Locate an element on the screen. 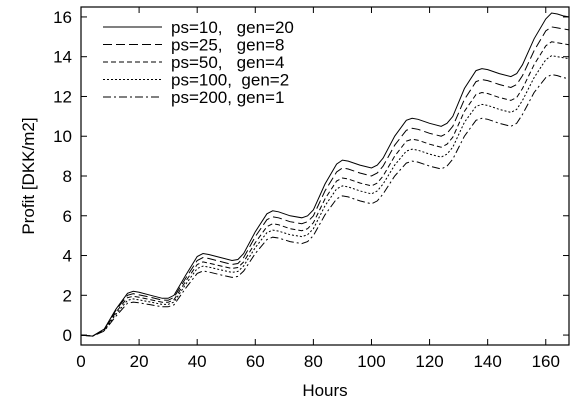  y-tick-label: 16 is located at coordinates (62, 17).